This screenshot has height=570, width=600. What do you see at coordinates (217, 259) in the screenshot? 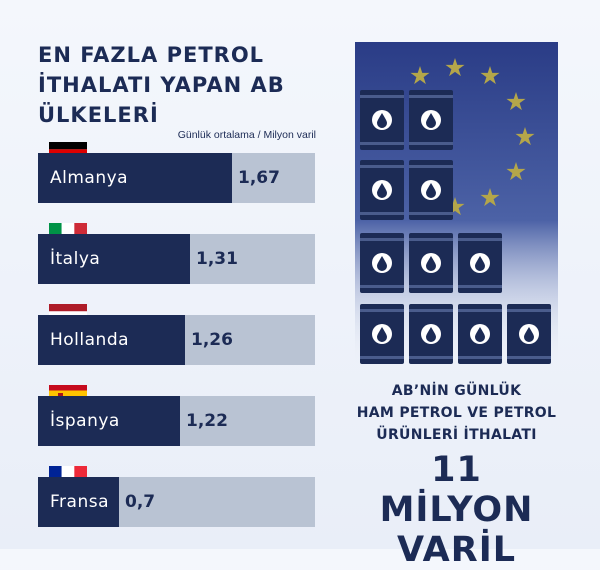
I see `value-label: 1,31` at bounding box center [217, 259].